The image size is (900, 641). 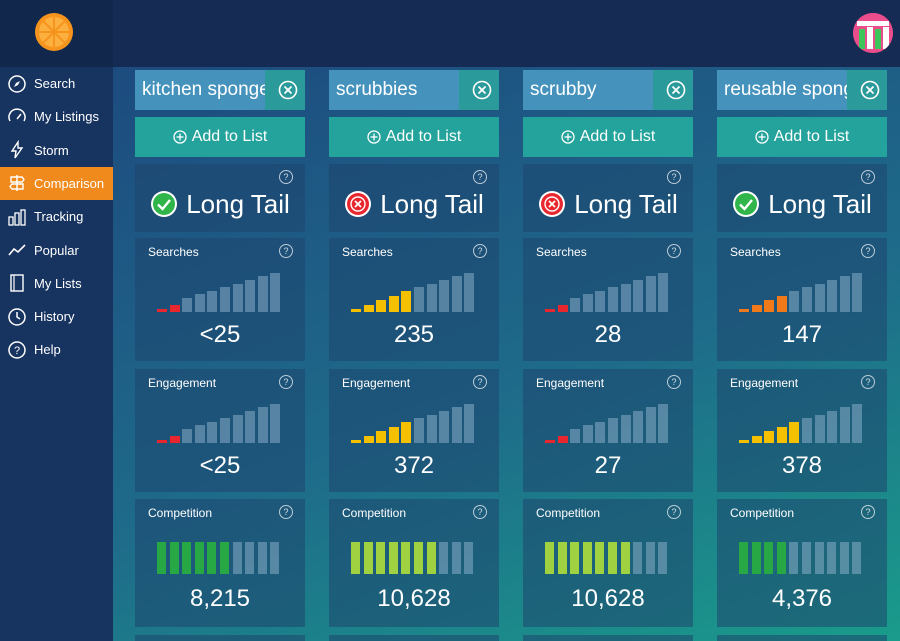 I want to click on sidebar-item-help: ? Help, so click(x=56, y=349).